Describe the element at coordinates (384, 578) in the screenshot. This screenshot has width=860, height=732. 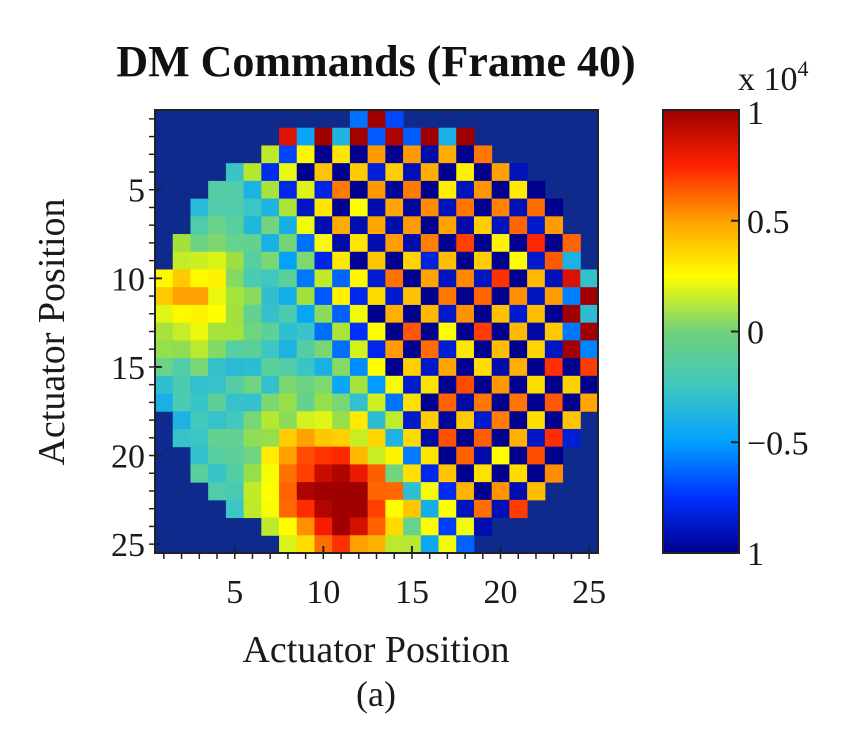
I see `x-axis-ticks: 5 10 15 20 25` at that location.